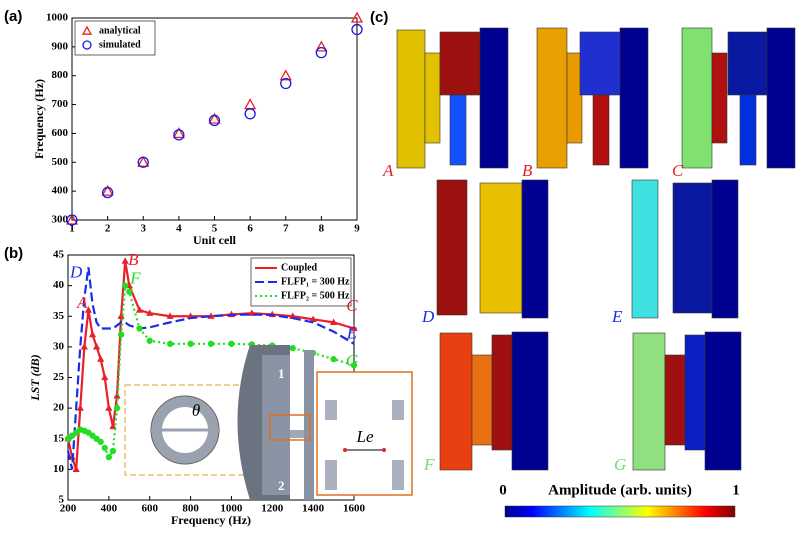 This screenshot has height=540, width=807. I want to click on state-label: C, so click(678, 170).